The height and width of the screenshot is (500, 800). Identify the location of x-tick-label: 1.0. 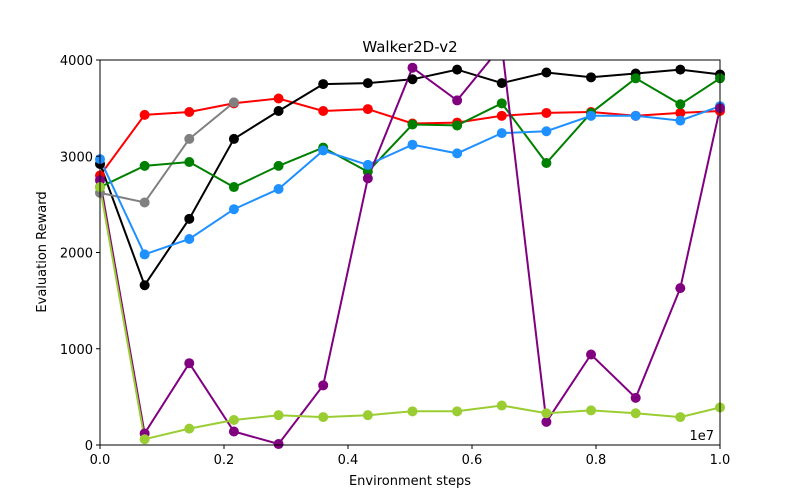
(720, 460).